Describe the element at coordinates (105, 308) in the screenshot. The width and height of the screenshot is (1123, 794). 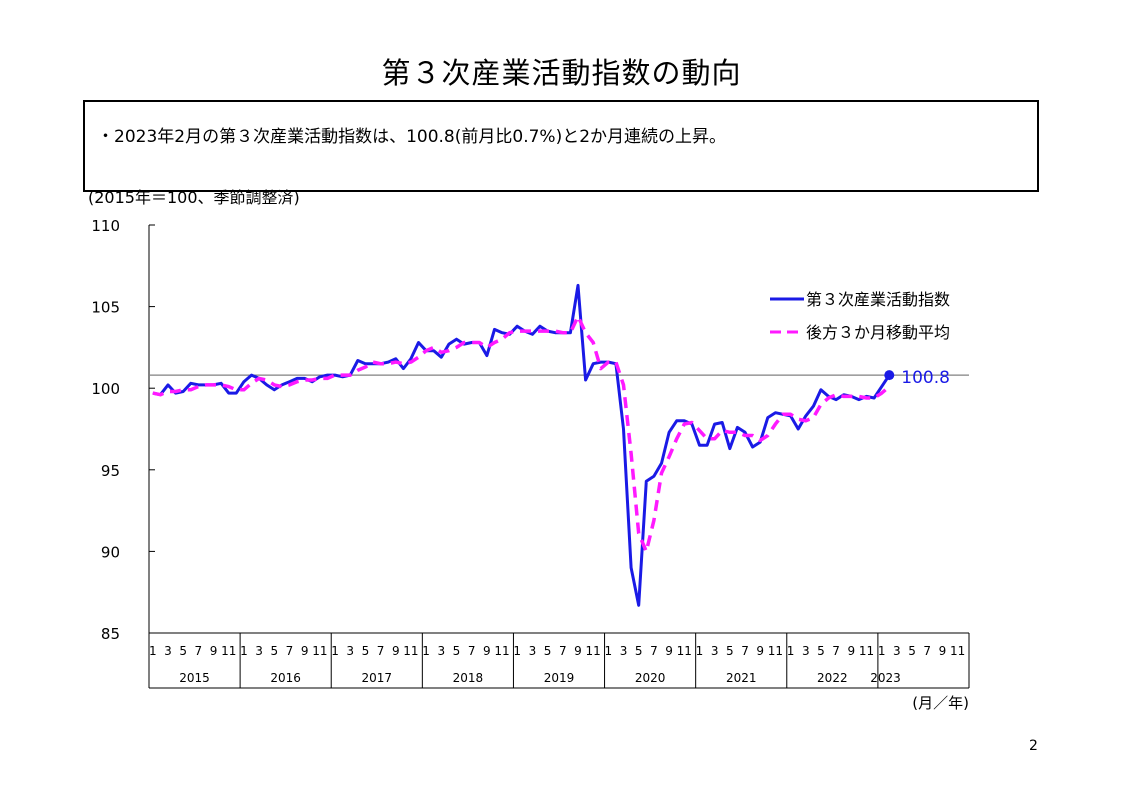
I see `y-tick-label: 105` at that location.